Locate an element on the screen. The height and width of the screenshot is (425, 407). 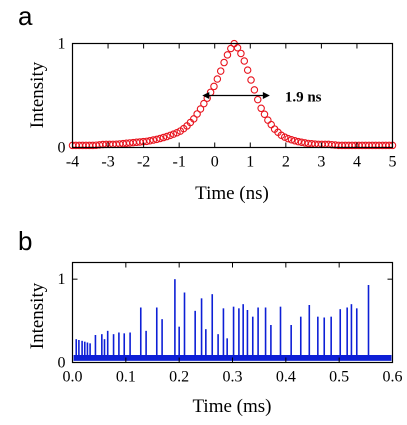
panel-a-label: a is located at coordinates (25, 16).